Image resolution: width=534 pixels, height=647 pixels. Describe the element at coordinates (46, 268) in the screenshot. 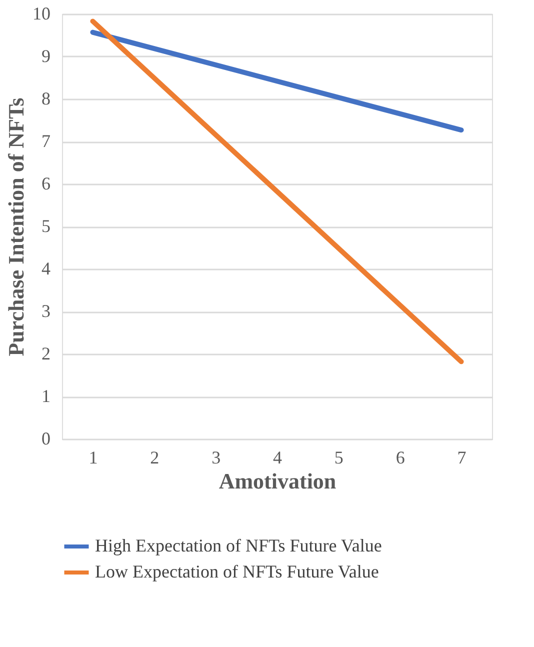

I see `y-tick-label: 4` at that location.